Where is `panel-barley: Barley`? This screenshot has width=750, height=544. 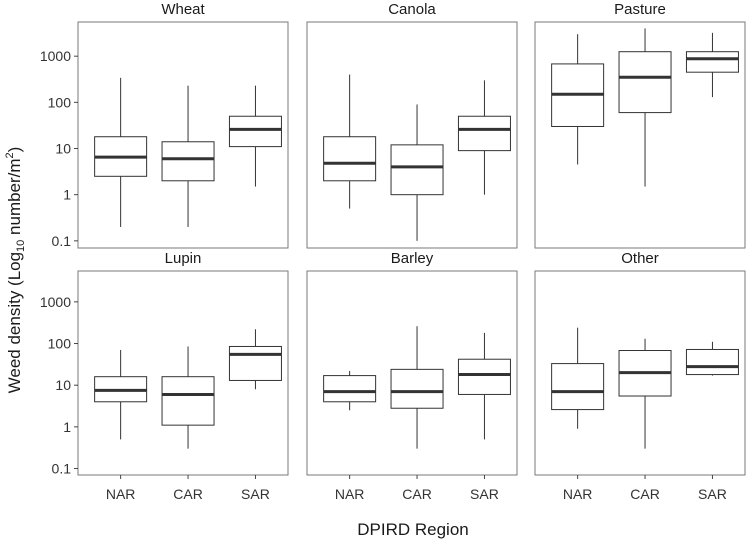
panel-barley: Barley is located at coordinates (412, 363).